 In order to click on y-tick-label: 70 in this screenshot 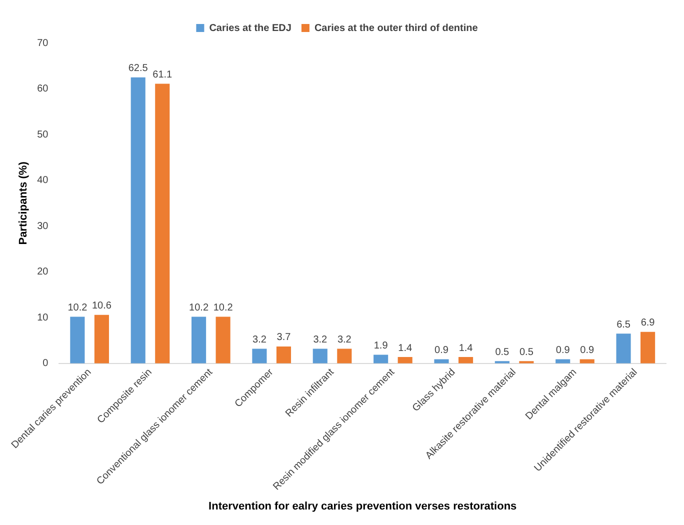, I will do `click(43, 43)`.